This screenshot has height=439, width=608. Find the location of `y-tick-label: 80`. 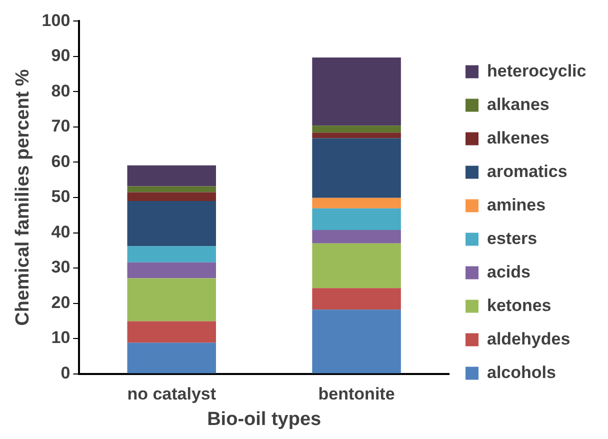

y-tick-label: 80 is located at coordinates (60, 90).